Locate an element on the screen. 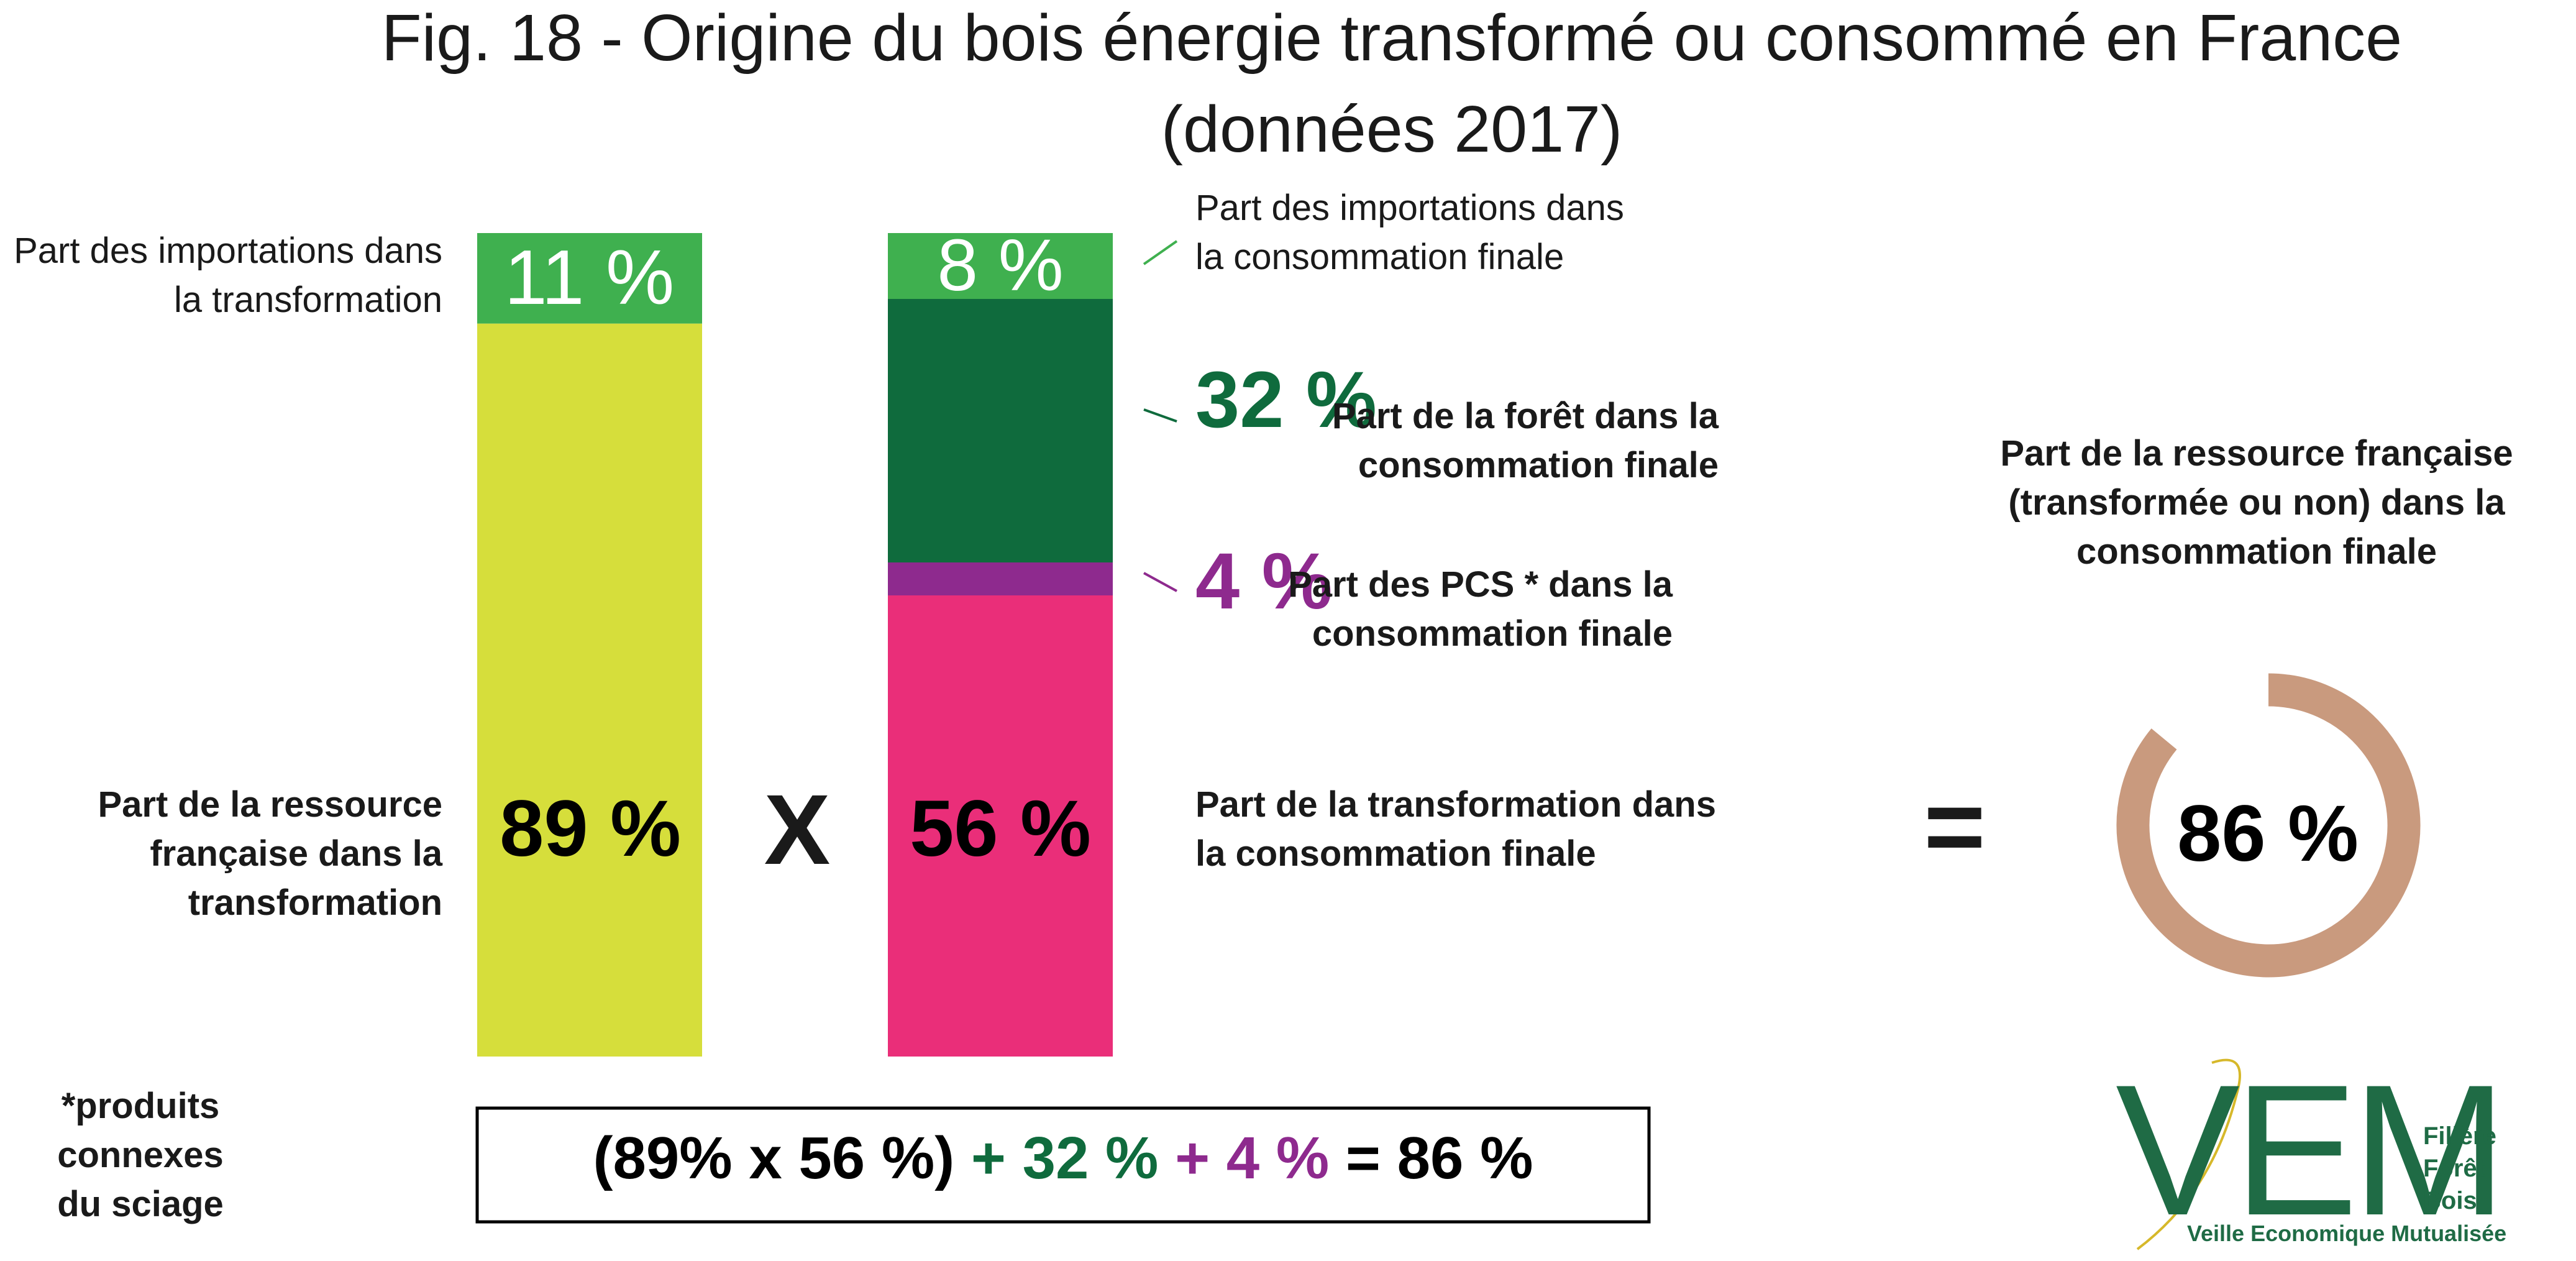  donut-arc is located at coordinates (2268, 825).